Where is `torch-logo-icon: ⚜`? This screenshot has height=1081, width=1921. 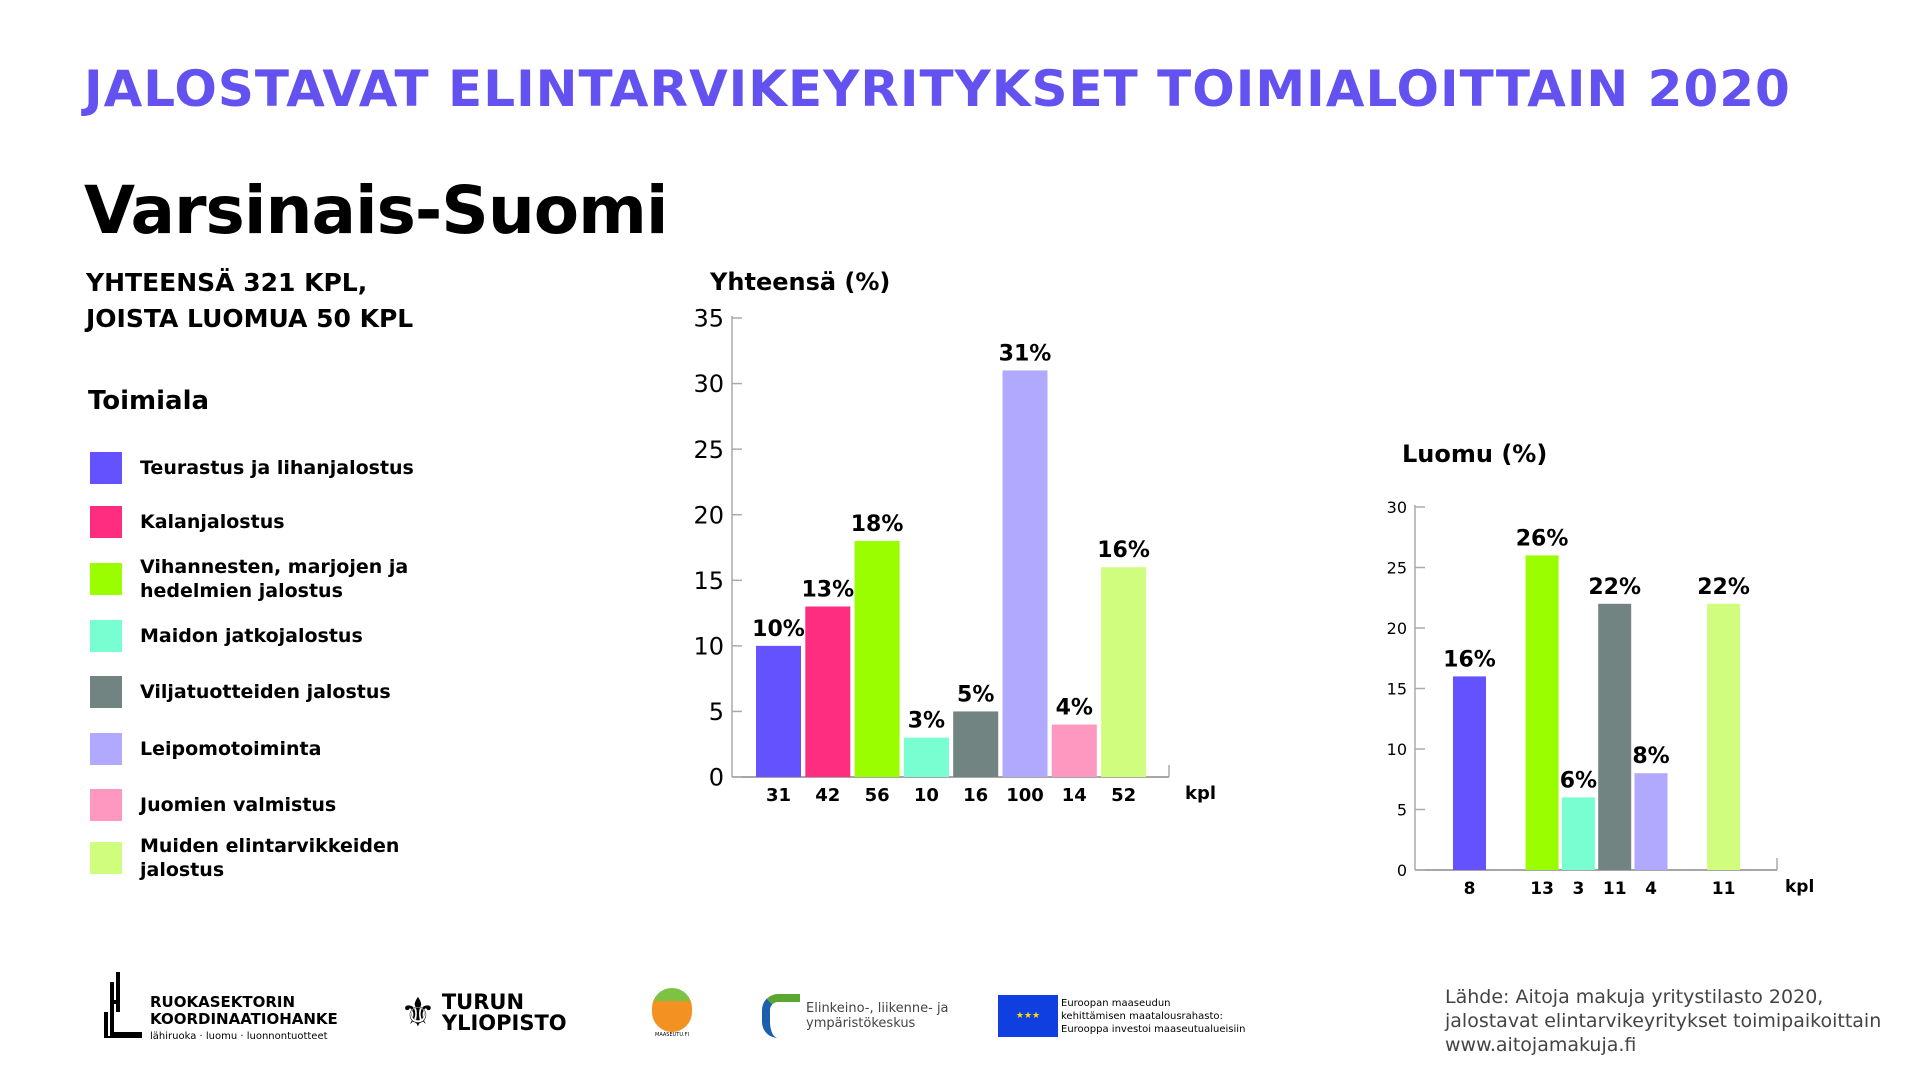 torch-logo-icon: ⚜ is located at coordinates (418, 1013).